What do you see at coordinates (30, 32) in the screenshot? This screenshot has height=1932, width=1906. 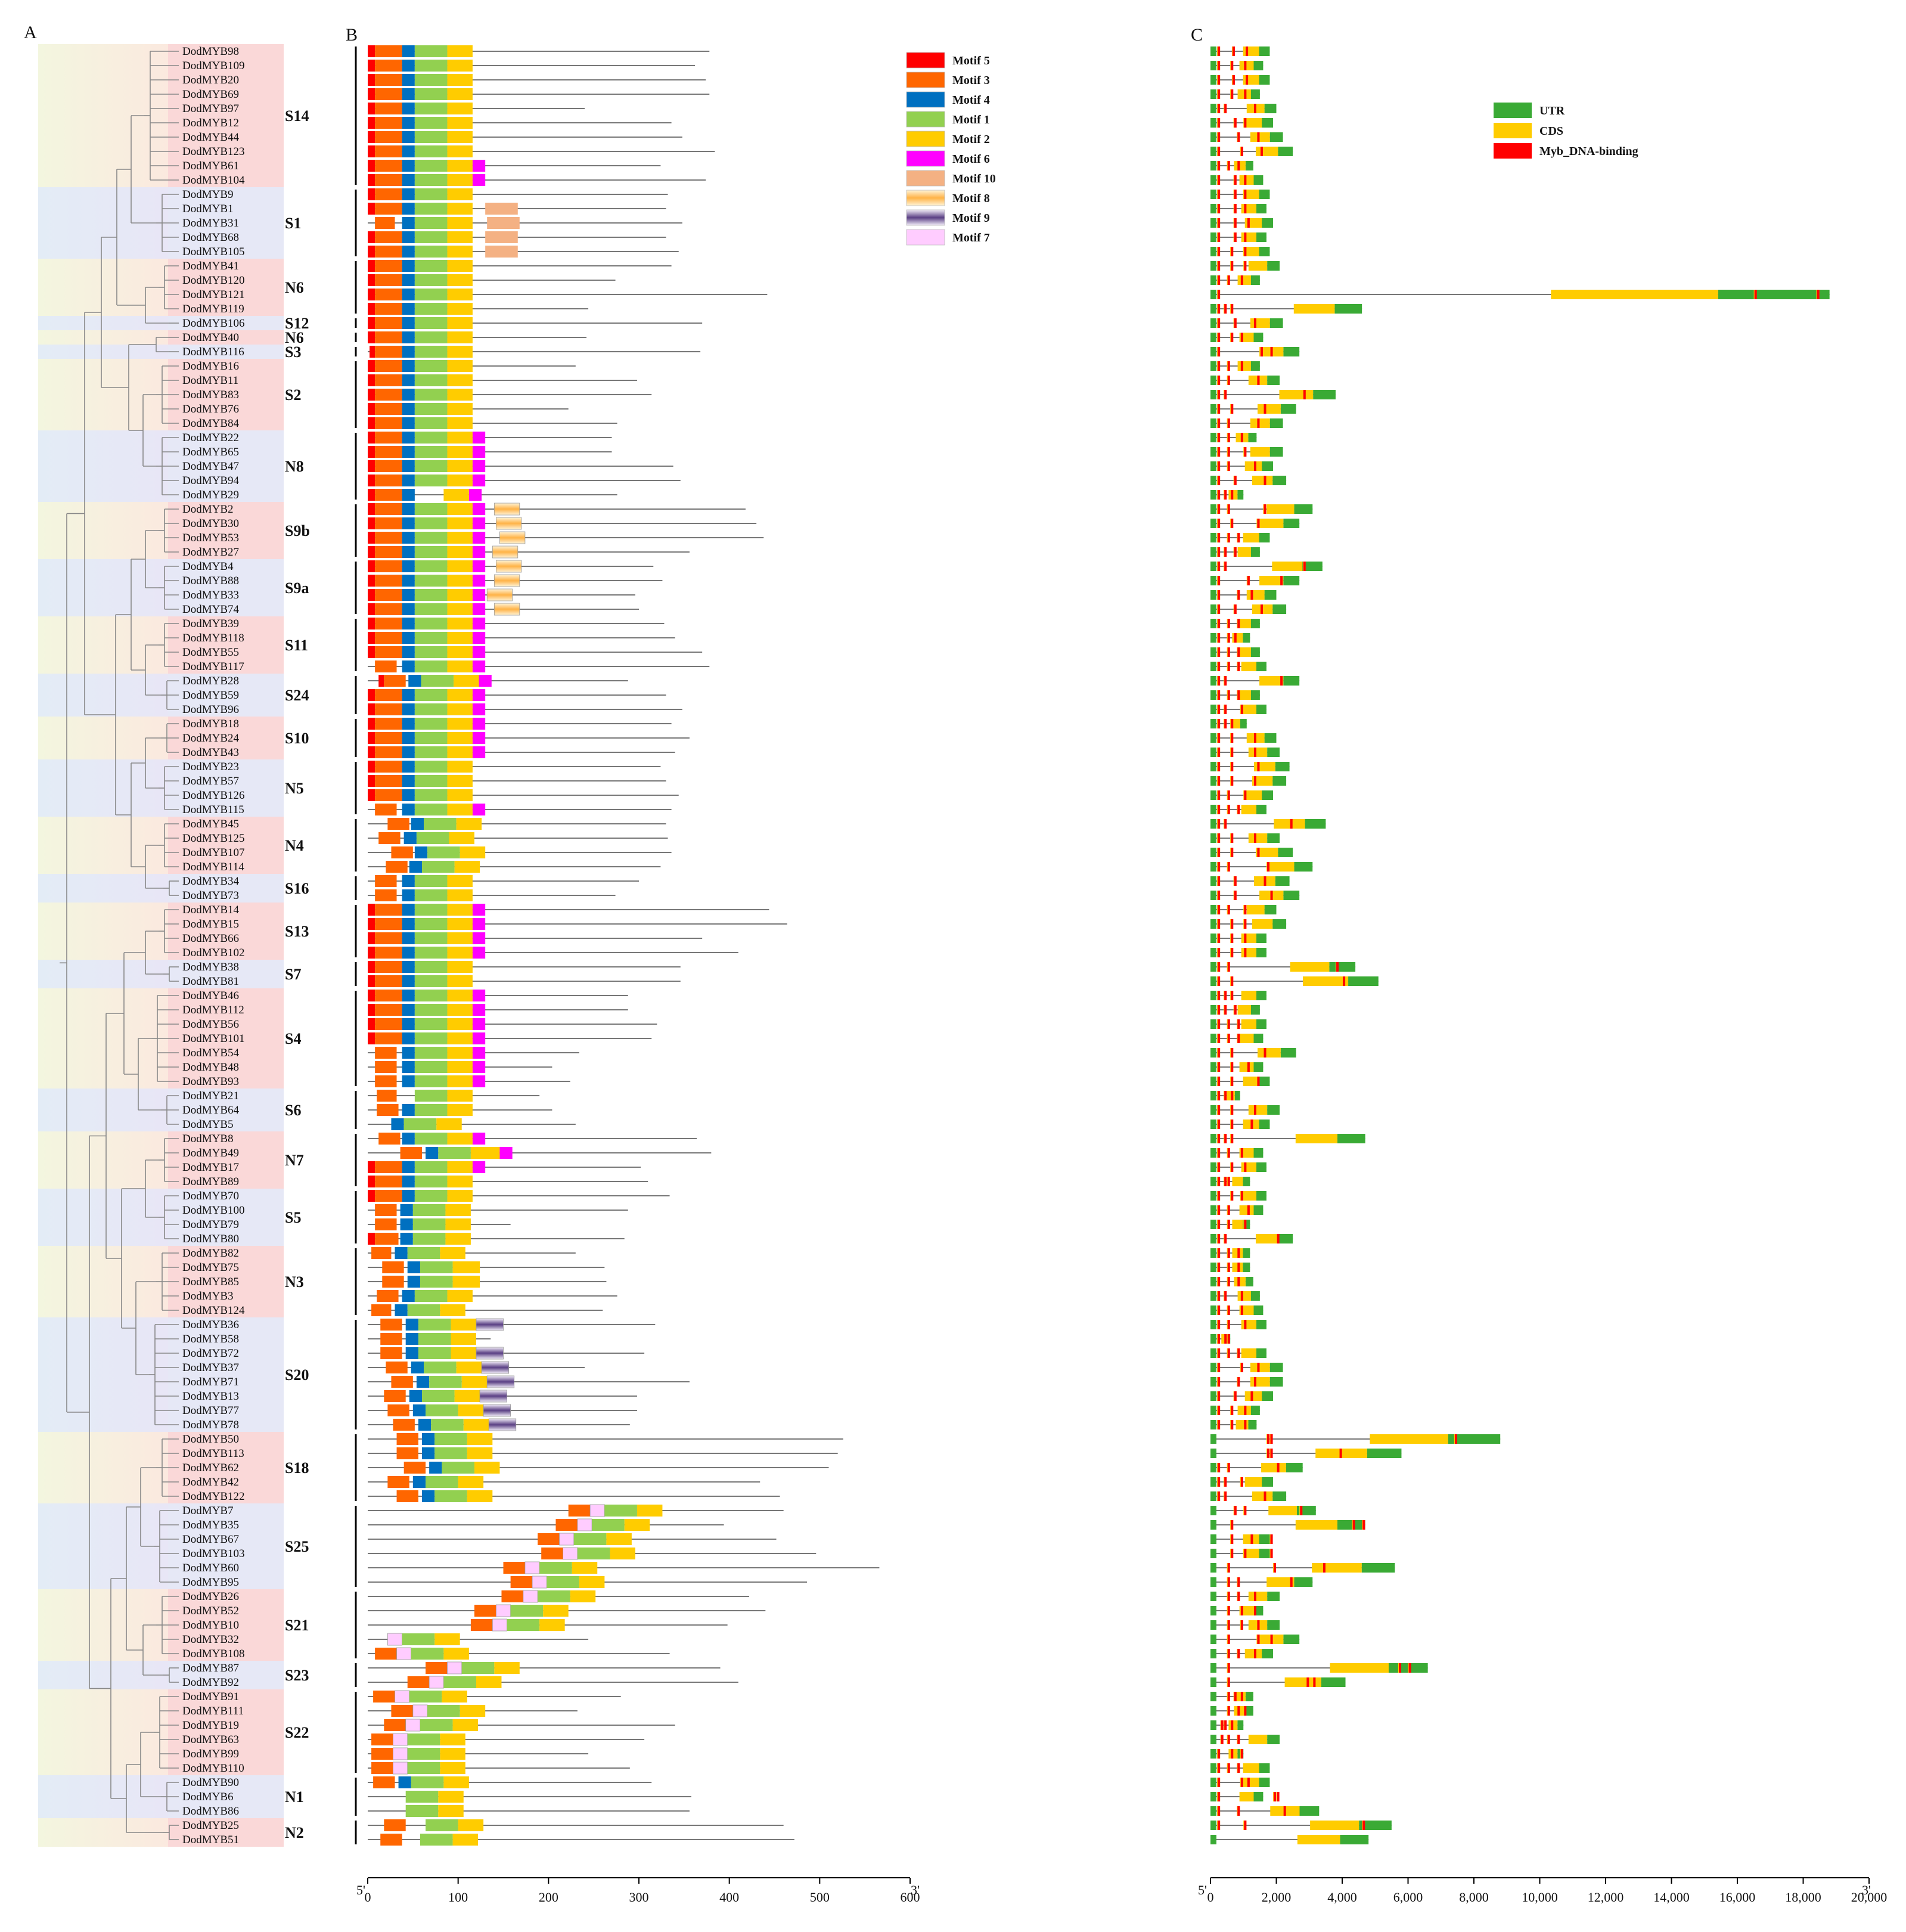 I see `panel-label-a: A` at bounding box center [30, 32].